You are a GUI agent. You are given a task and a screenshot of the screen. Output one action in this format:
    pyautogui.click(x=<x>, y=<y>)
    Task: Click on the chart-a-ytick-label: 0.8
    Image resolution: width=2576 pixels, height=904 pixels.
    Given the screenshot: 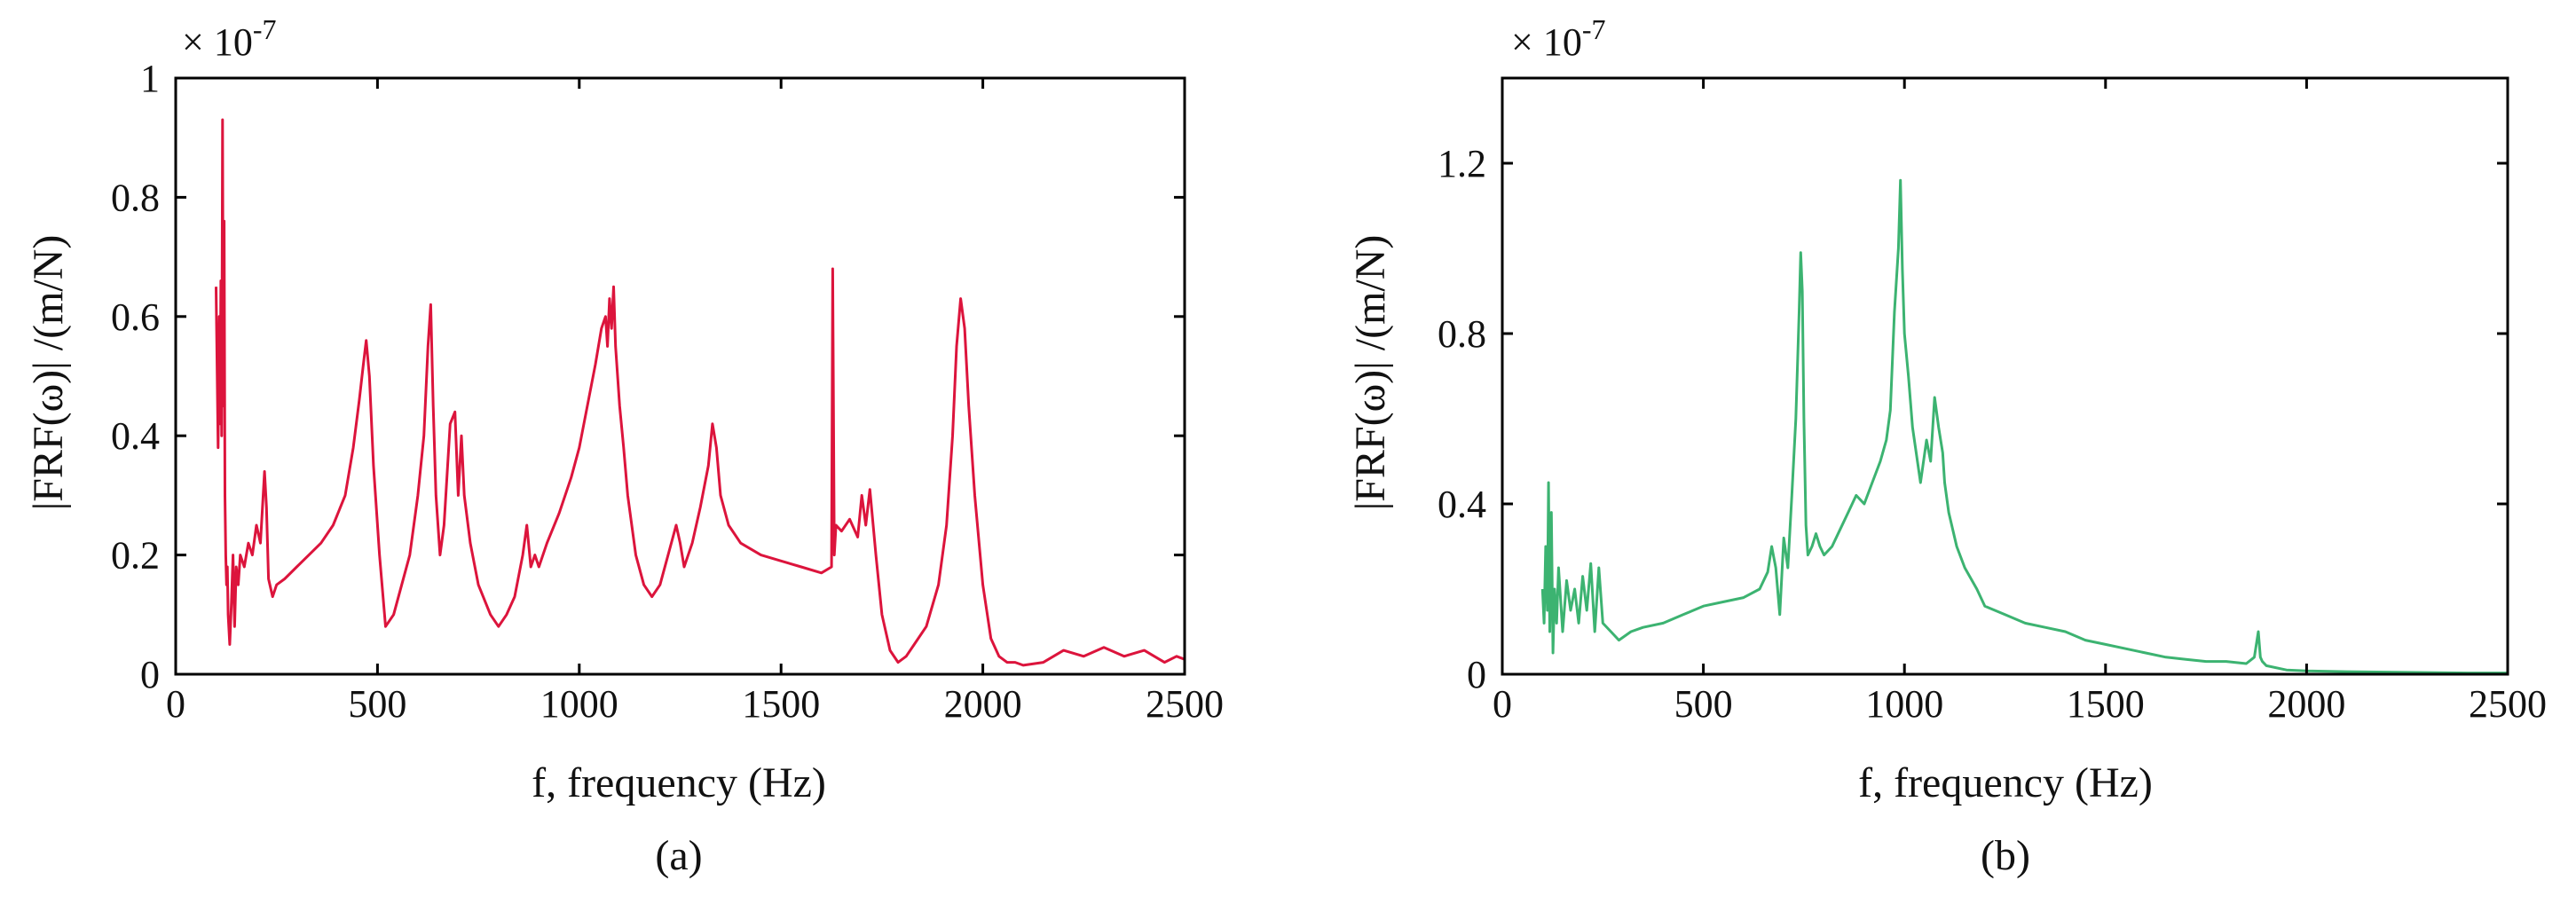 What is the action you would take?
    pyautogui.click(x=136, y=198)
    